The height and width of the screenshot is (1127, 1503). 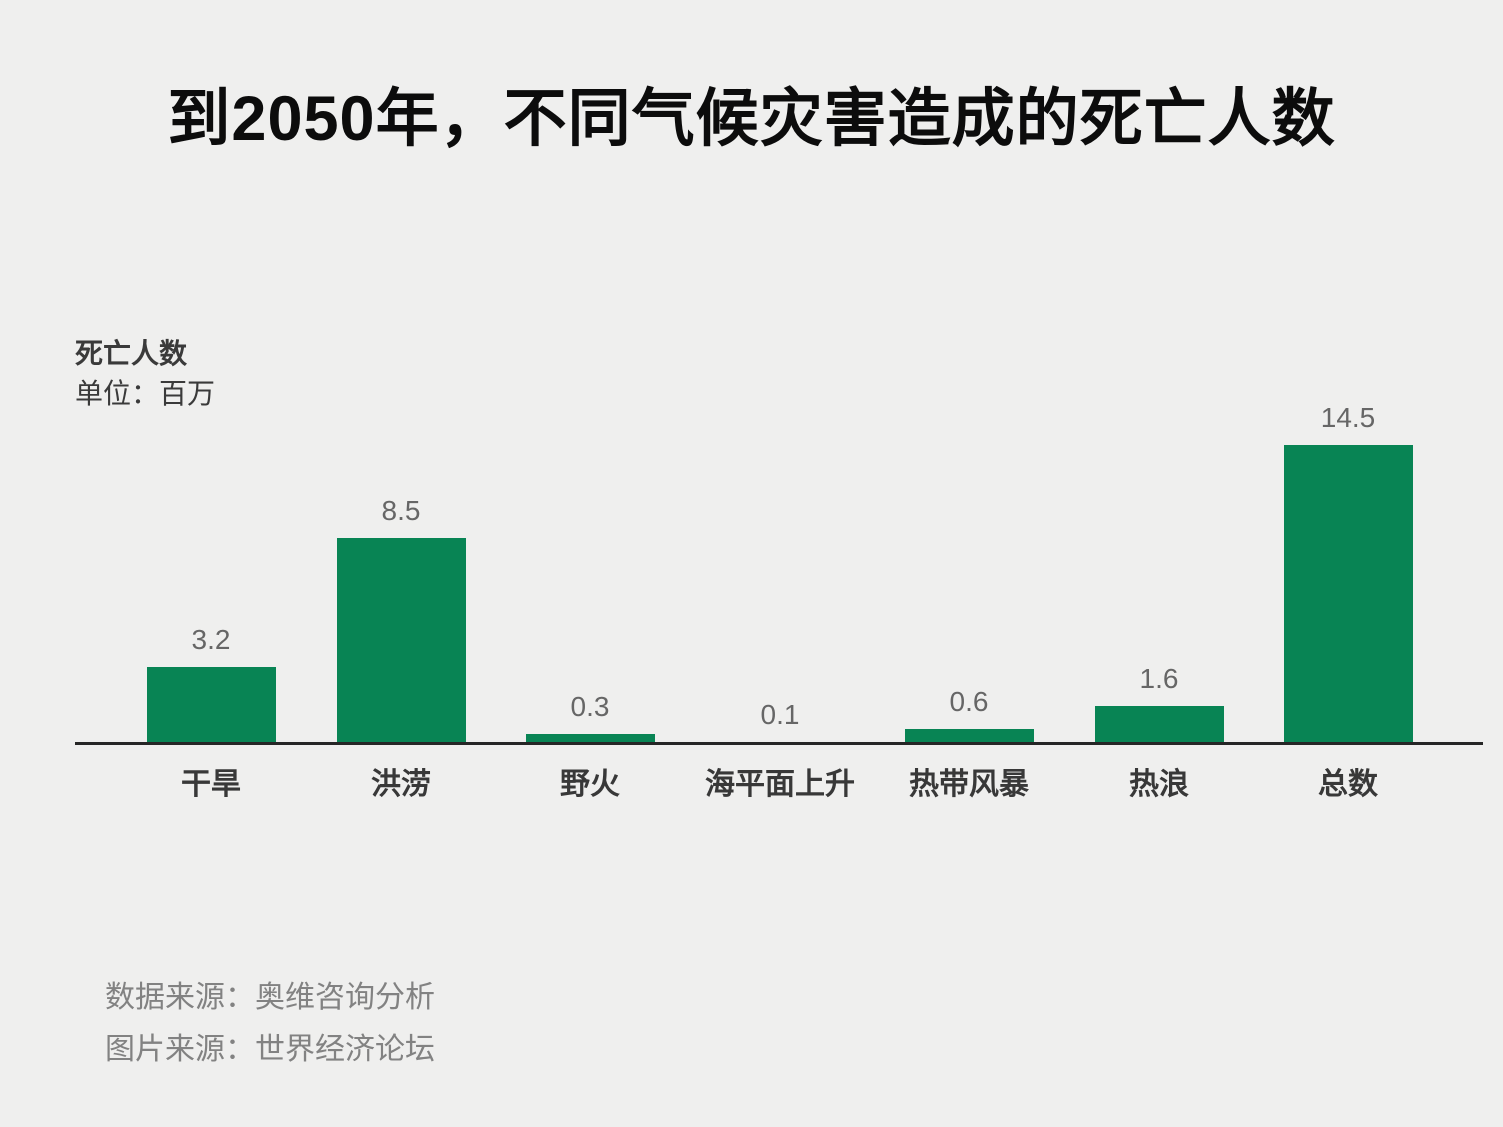 What do you see at coordinates (401, 784) in the screenshot?
I see `bar-category-label: 洪涝` at bounding box center [401, 784].